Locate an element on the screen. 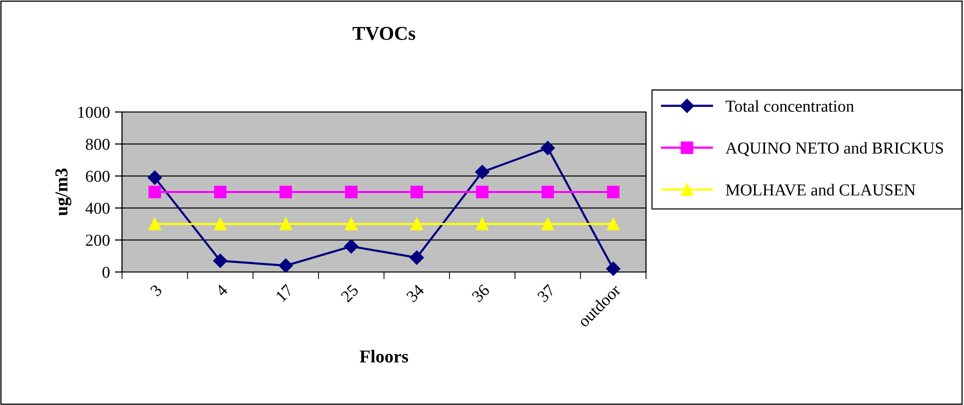 The height and width of the screenshot is (405, 964). x-tick-label: 37 is located at coordinates (546, 293).